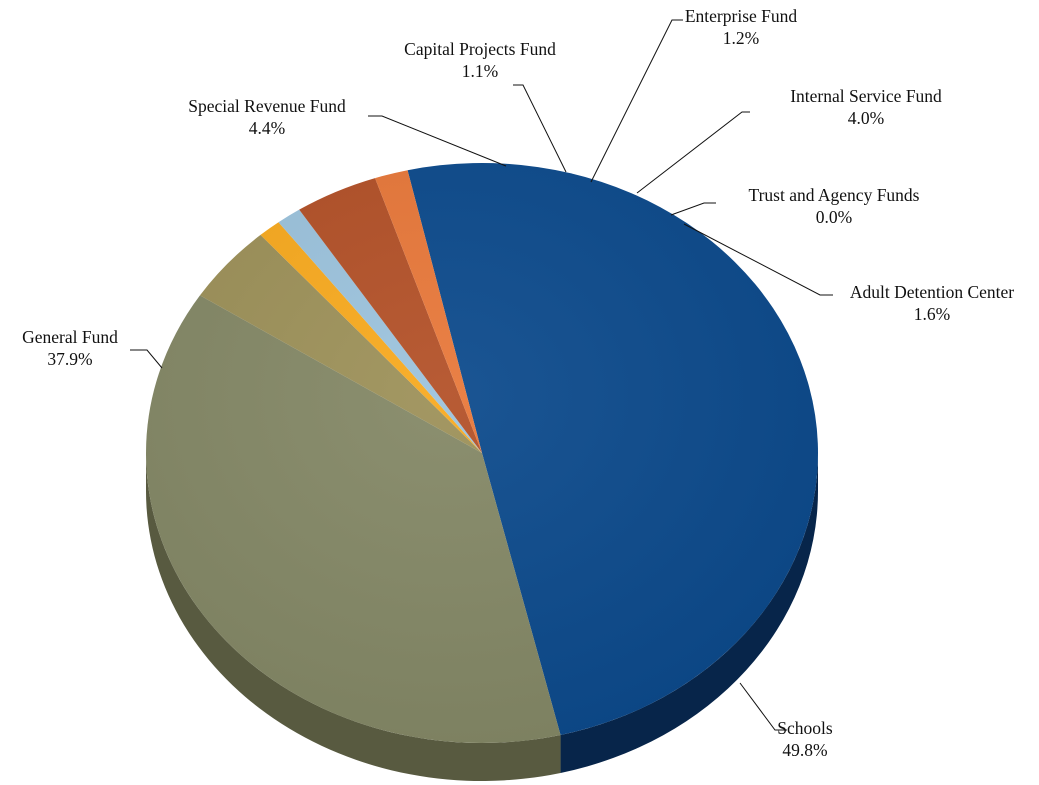 Image resolution: width=1039 pixels, height=785 pixels. What do you see at coordinates (267, 106) in the screenshot?
I see `label-special-revenue-fund: Special Revenue Fund` at bounding box center [267, 106].